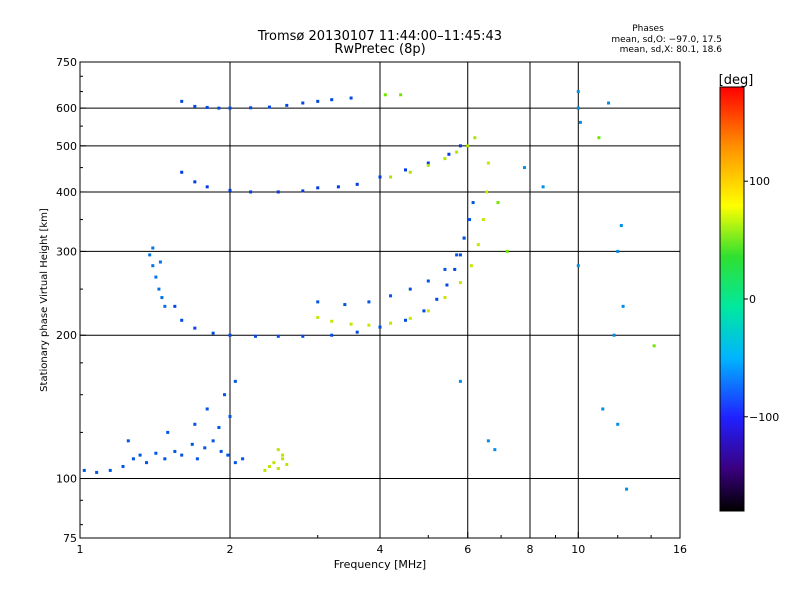  What do you see at coordinates (467, 549) in the screenshot?
I see `x-tick-label: 6` at bounding box center [467, 549].